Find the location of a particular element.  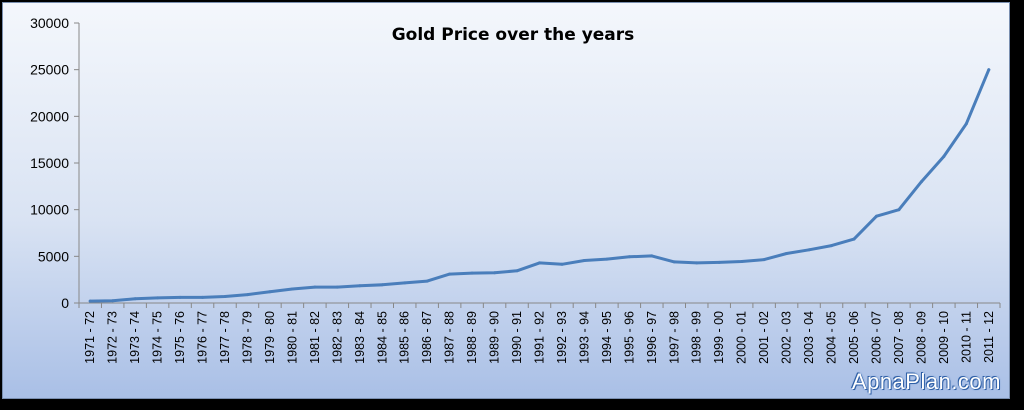

y-tick-label: 25000 is located at coordinates (49, 70).